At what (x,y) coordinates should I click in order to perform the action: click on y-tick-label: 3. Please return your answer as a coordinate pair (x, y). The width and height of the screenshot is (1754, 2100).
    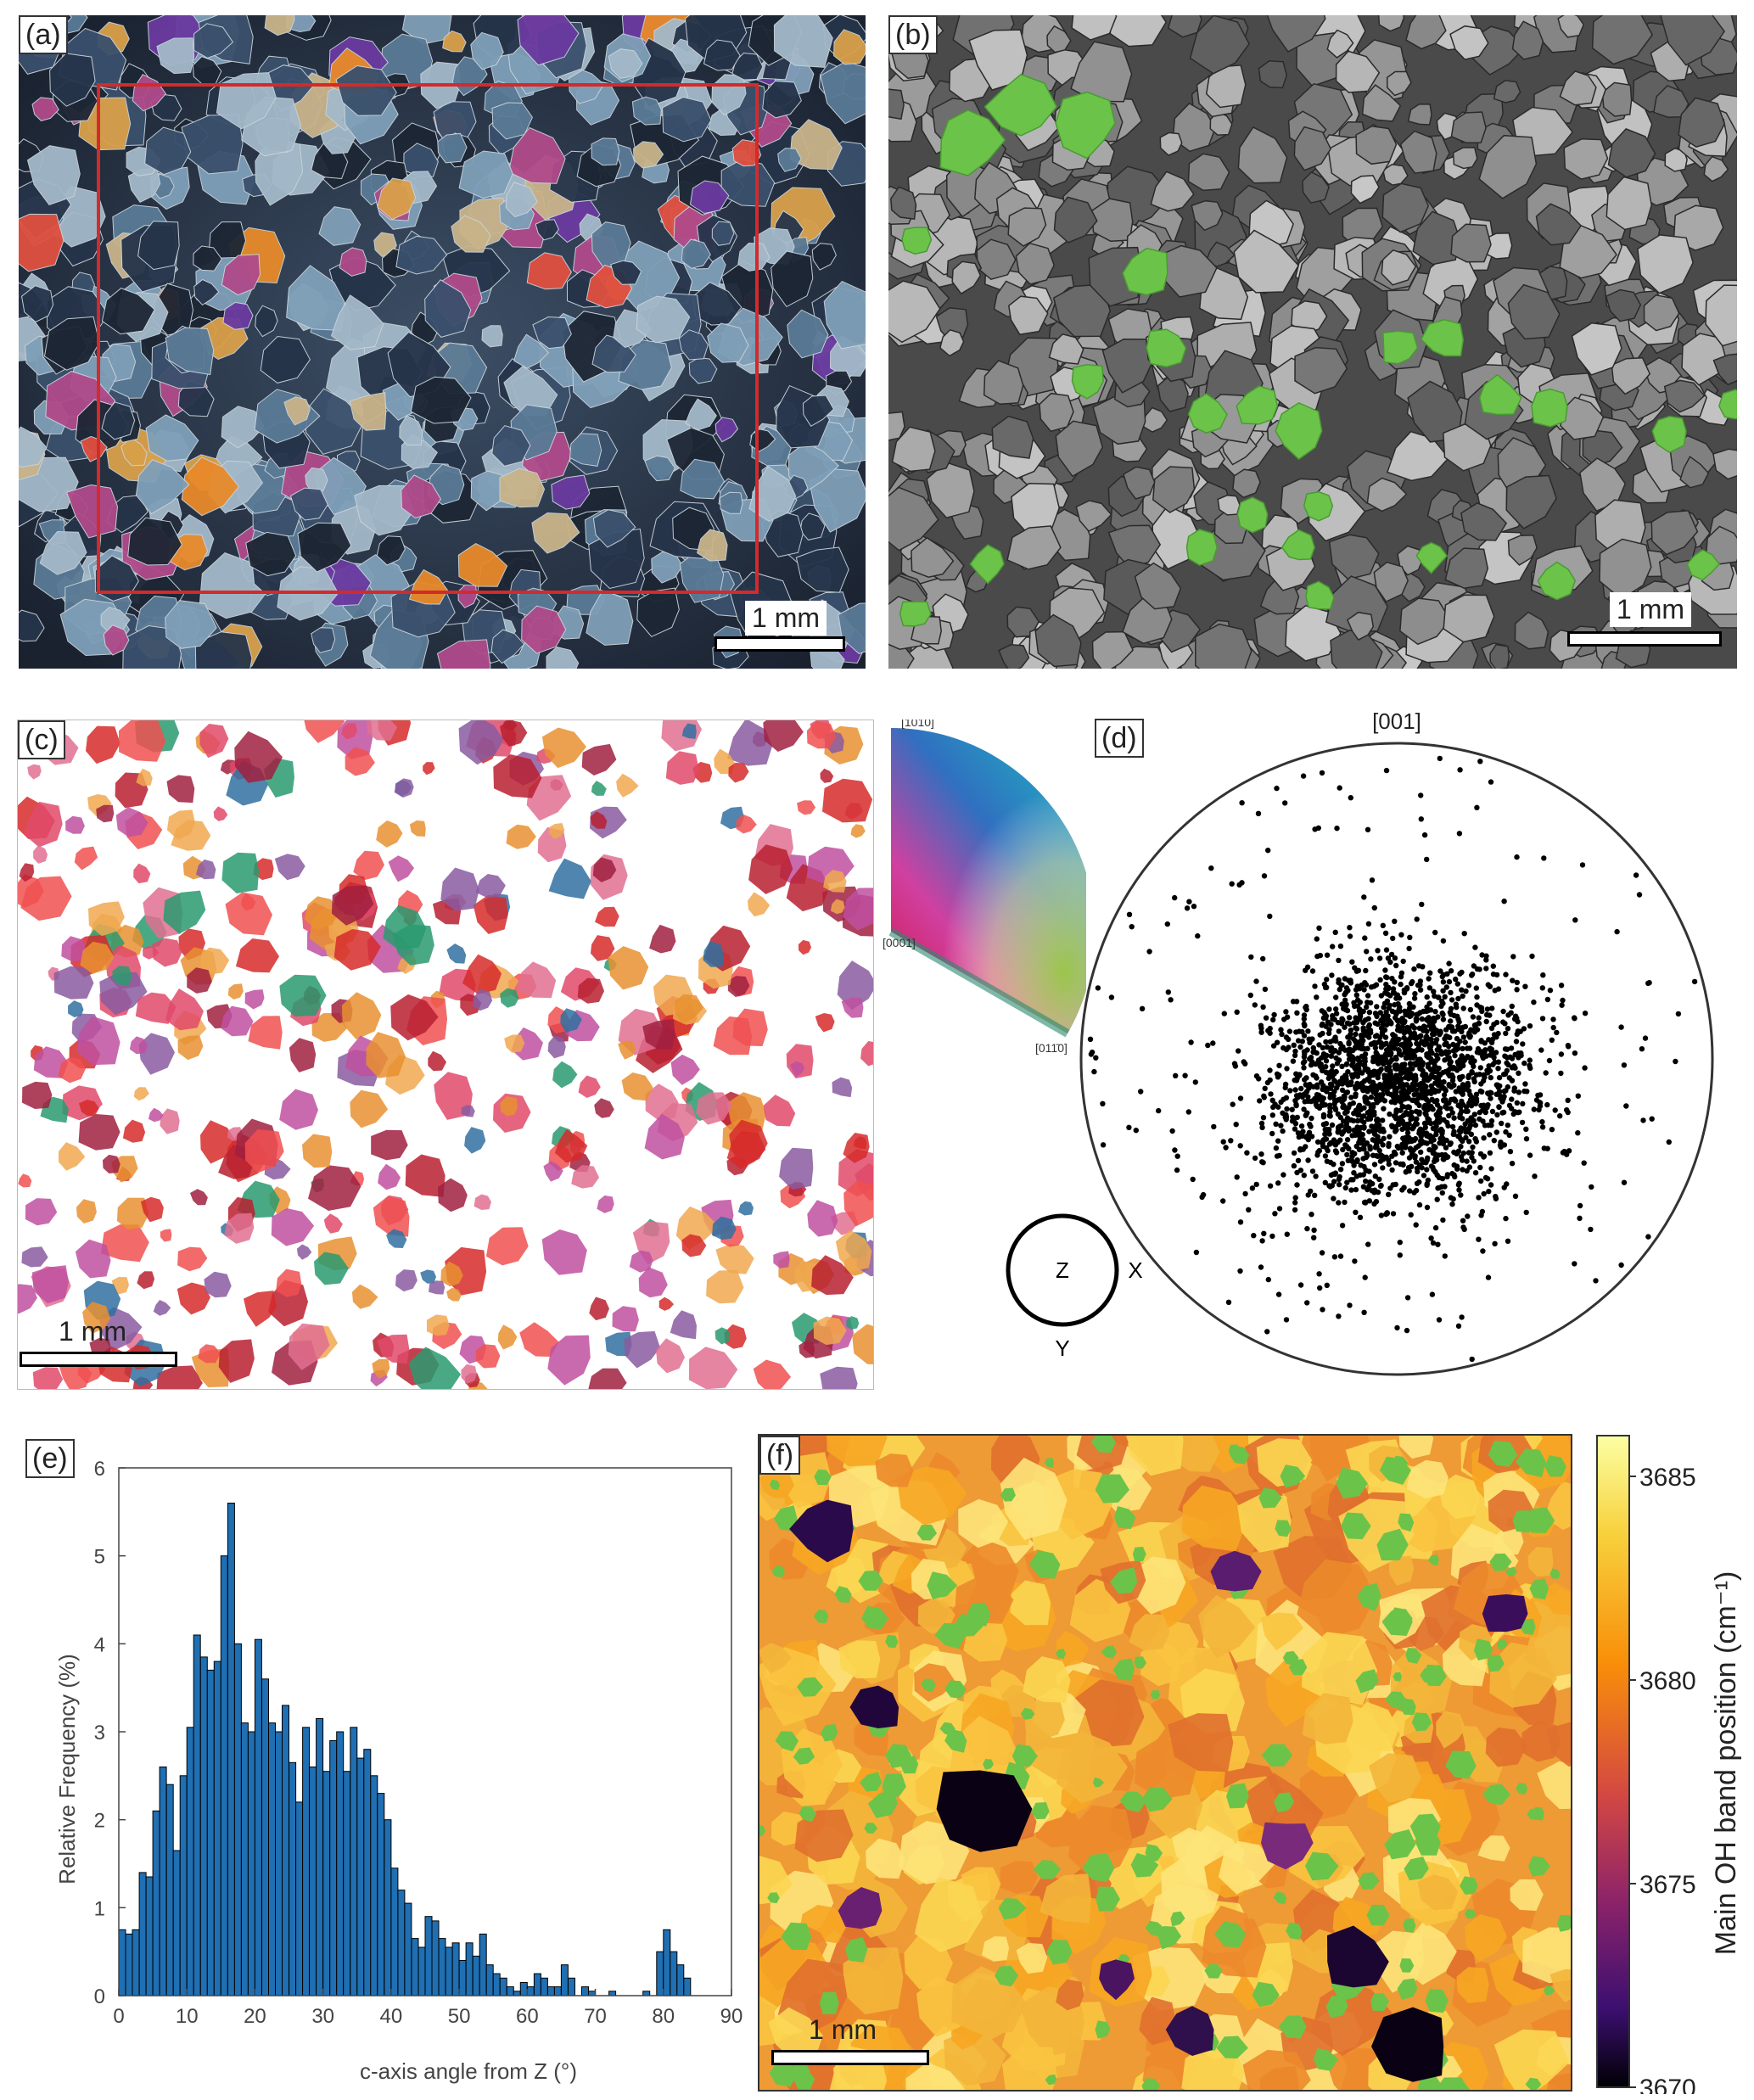
    Looking at the image, I should click on (100, 1733).